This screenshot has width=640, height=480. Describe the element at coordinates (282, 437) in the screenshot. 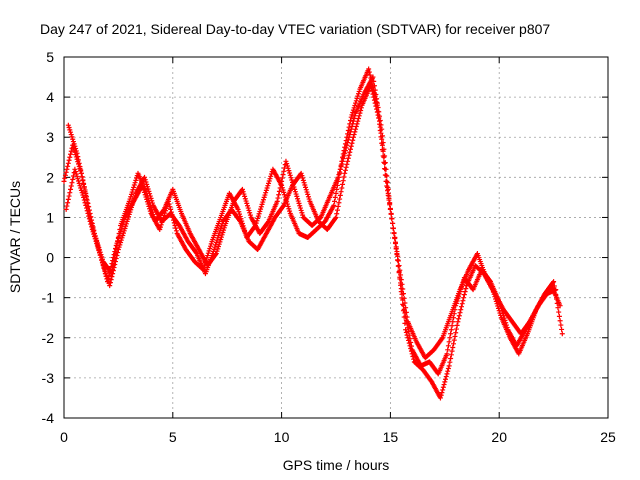

I see `x-tick-label: 10` at that location.